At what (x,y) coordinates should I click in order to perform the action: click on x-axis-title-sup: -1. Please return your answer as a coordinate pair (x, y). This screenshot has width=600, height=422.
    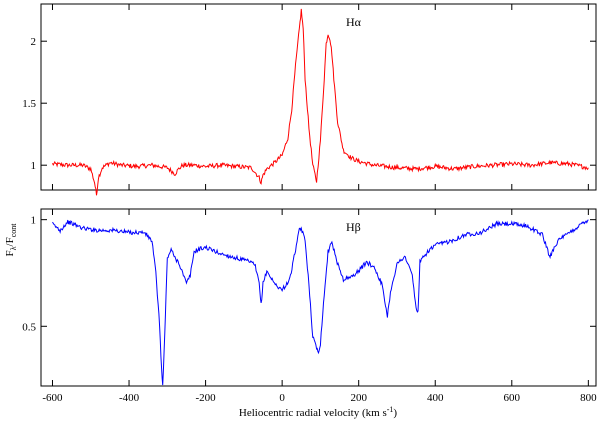
    Looking at the image, I should click on (390, 409).